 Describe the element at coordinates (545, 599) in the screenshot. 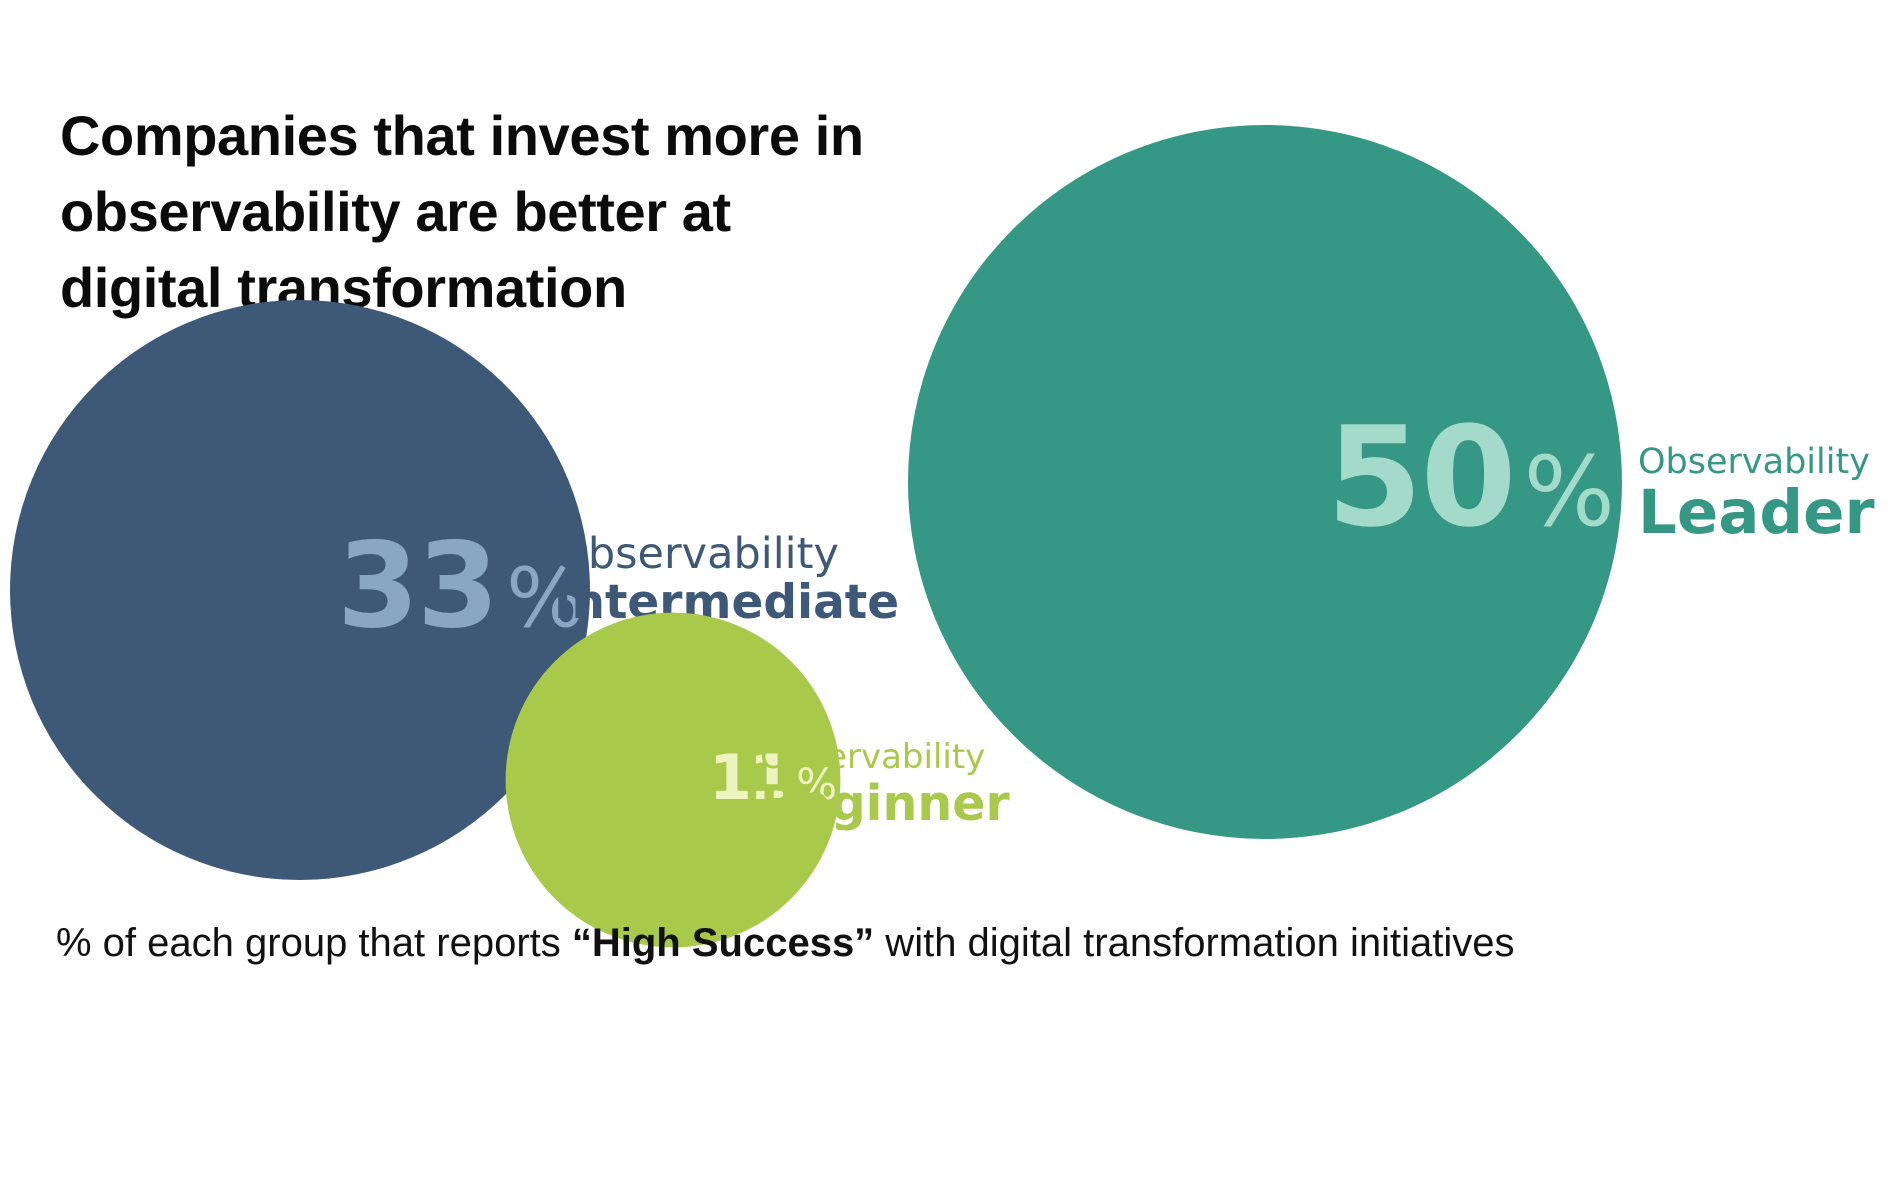

I see `bubble-intermediate-percent: %` at that location.